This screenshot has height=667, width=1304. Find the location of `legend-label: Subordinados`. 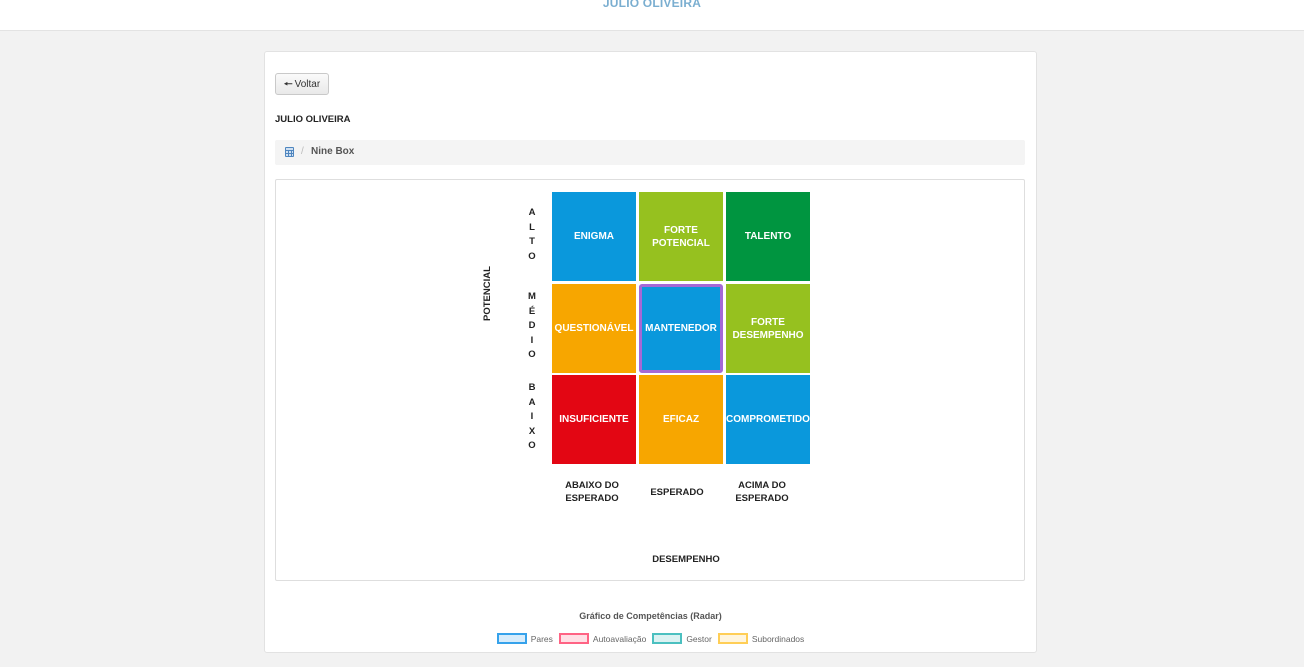

legend-label: Subordinados is located at coordinates (778, 638).